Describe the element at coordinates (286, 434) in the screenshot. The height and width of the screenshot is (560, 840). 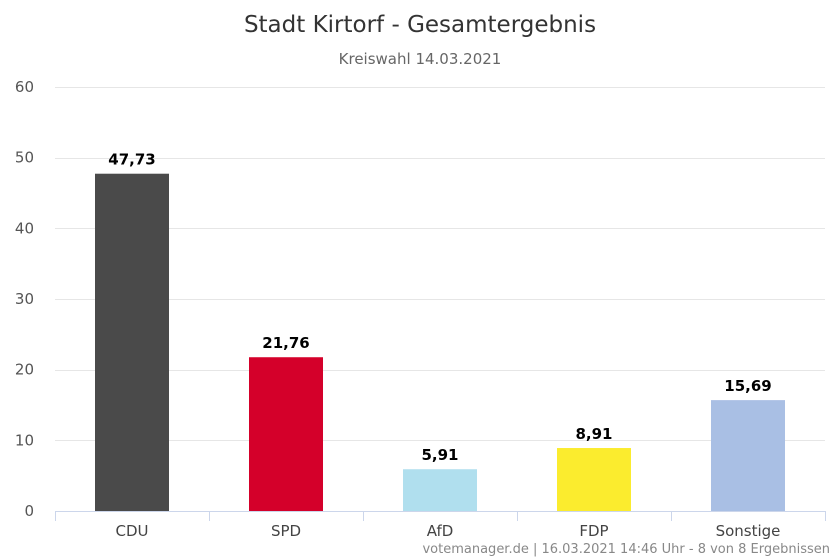
I see `bar-spd` at that location.